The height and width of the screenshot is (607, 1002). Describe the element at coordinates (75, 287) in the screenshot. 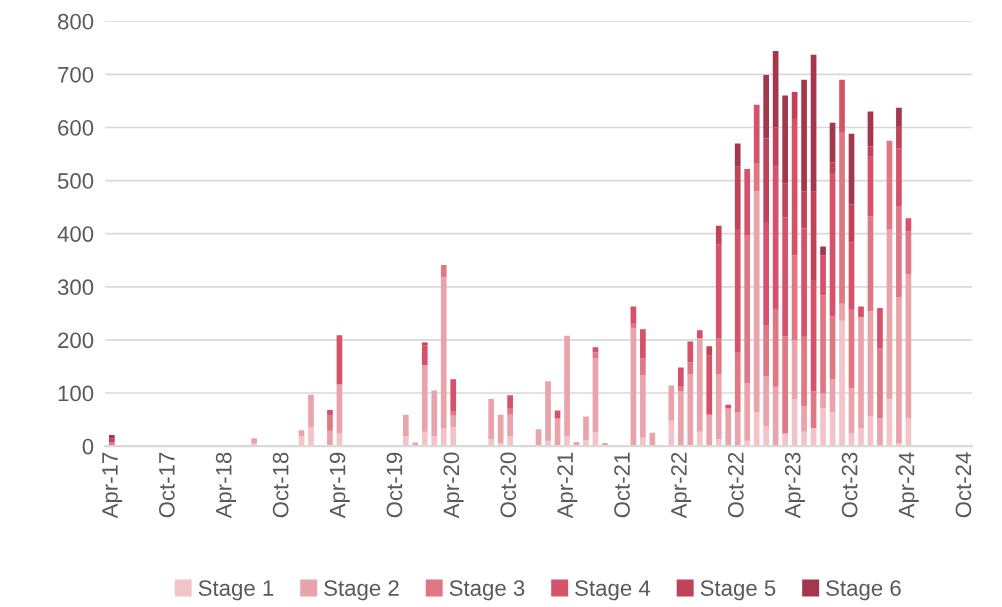

I see `y-tick-label: 300` at that location.